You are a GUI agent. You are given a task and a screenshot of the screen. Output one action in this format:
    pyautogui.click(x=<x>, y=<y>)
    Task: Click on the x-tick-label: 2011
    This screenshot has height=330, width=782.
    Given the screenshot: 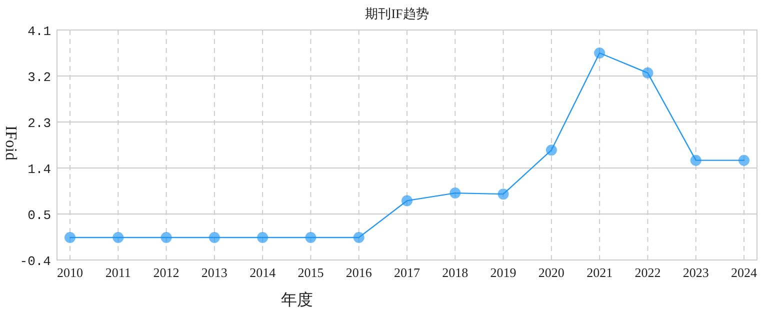 What is the action you would take?
    pyautogui.click(x=118, y=272)
    